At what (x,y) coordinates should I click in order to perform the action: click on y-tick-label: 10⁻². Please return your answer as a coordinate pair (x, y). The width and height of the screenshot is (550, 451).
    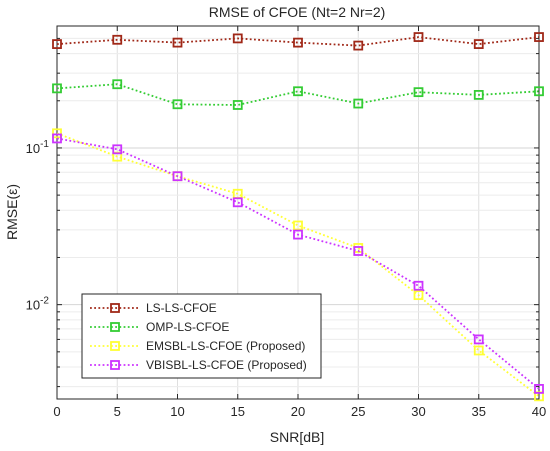
    Looking at the image, I should click on (38, 304).